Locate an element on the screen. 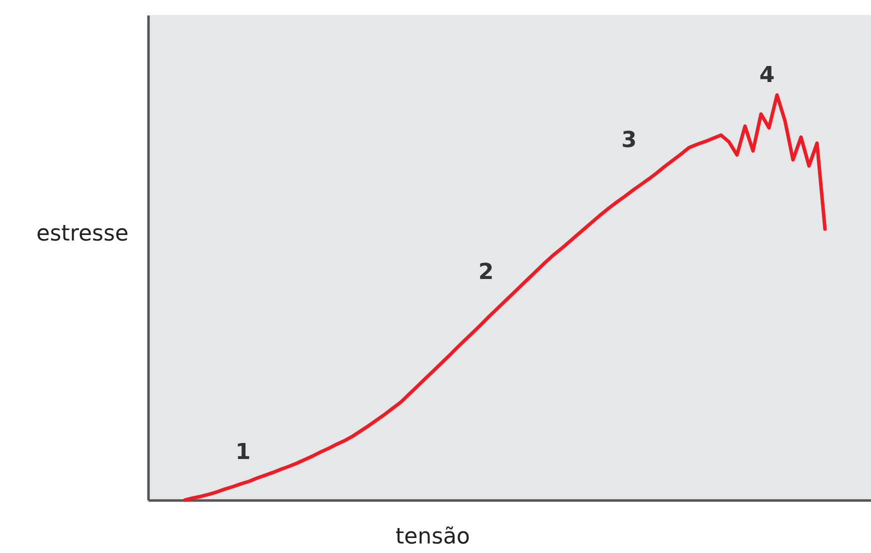  y-axis-title: estresse is located at coordinates (82, 234).